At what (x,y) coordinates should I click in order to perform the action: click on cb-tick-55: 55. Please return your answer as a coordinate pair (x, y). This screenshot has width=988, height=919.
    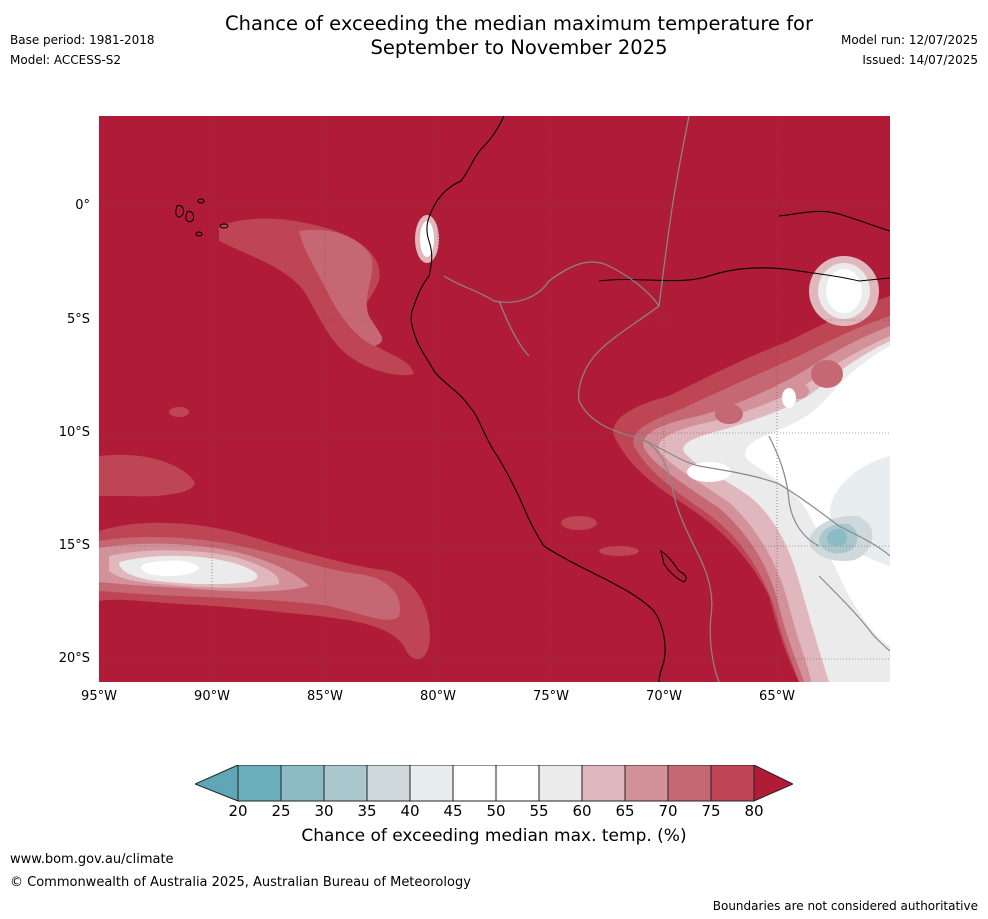
    Looking at the image, I should click on (539, 811).